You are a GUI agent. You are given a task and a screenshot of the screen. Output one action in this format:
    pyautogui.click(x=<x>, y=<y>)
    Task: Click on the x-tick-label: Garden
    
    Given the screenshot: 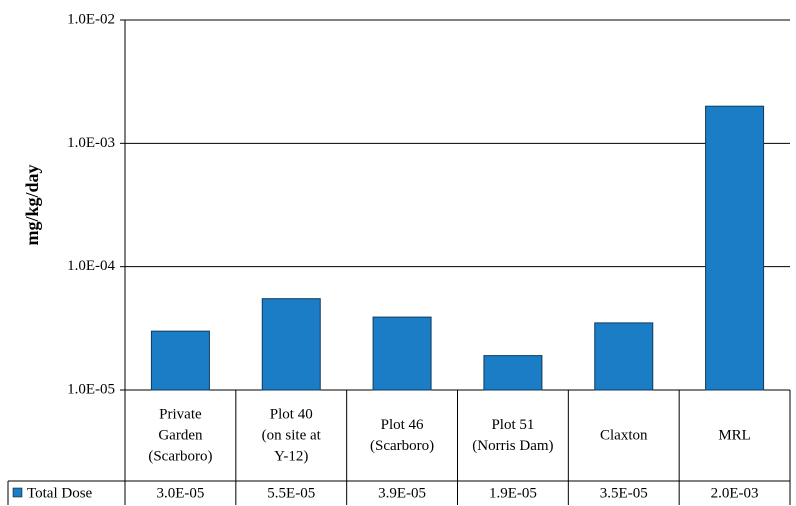 What is the action you would take?
    pyautogui.click(x=180, y=435)
    